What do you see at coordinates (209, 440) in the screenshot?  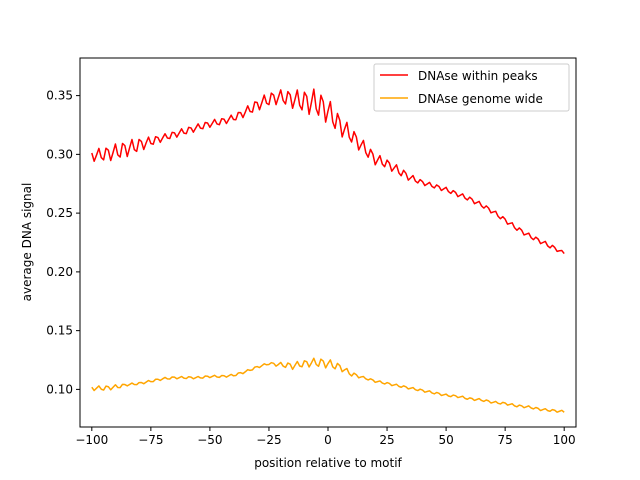 I see `x-tick-label: −50` at bounding box center [209, 440].